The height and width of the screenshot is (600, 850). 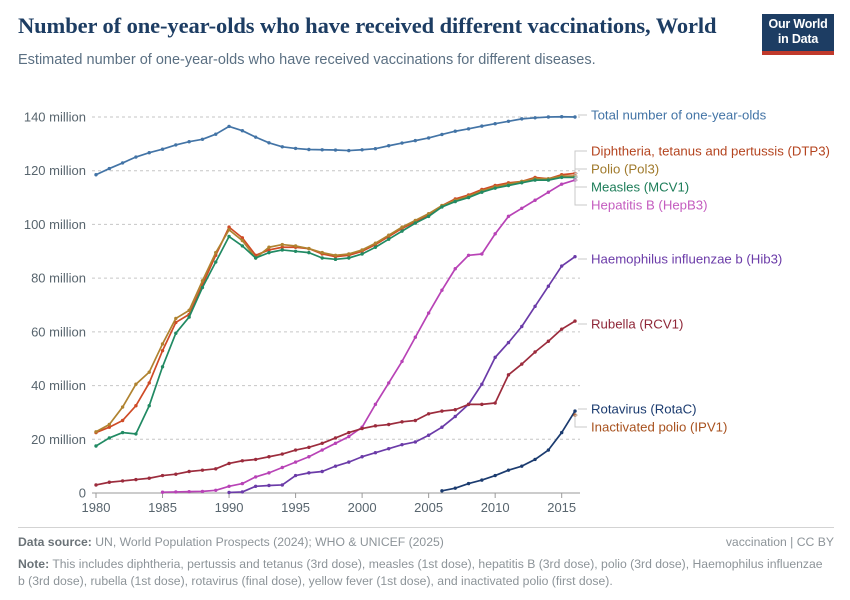 What do you see at coordinates (710, 151) in the screenshot?
I see `legend-label: Diphtheria, tetanus and pertussis (DTP3)` at bounding box center [710, 151].